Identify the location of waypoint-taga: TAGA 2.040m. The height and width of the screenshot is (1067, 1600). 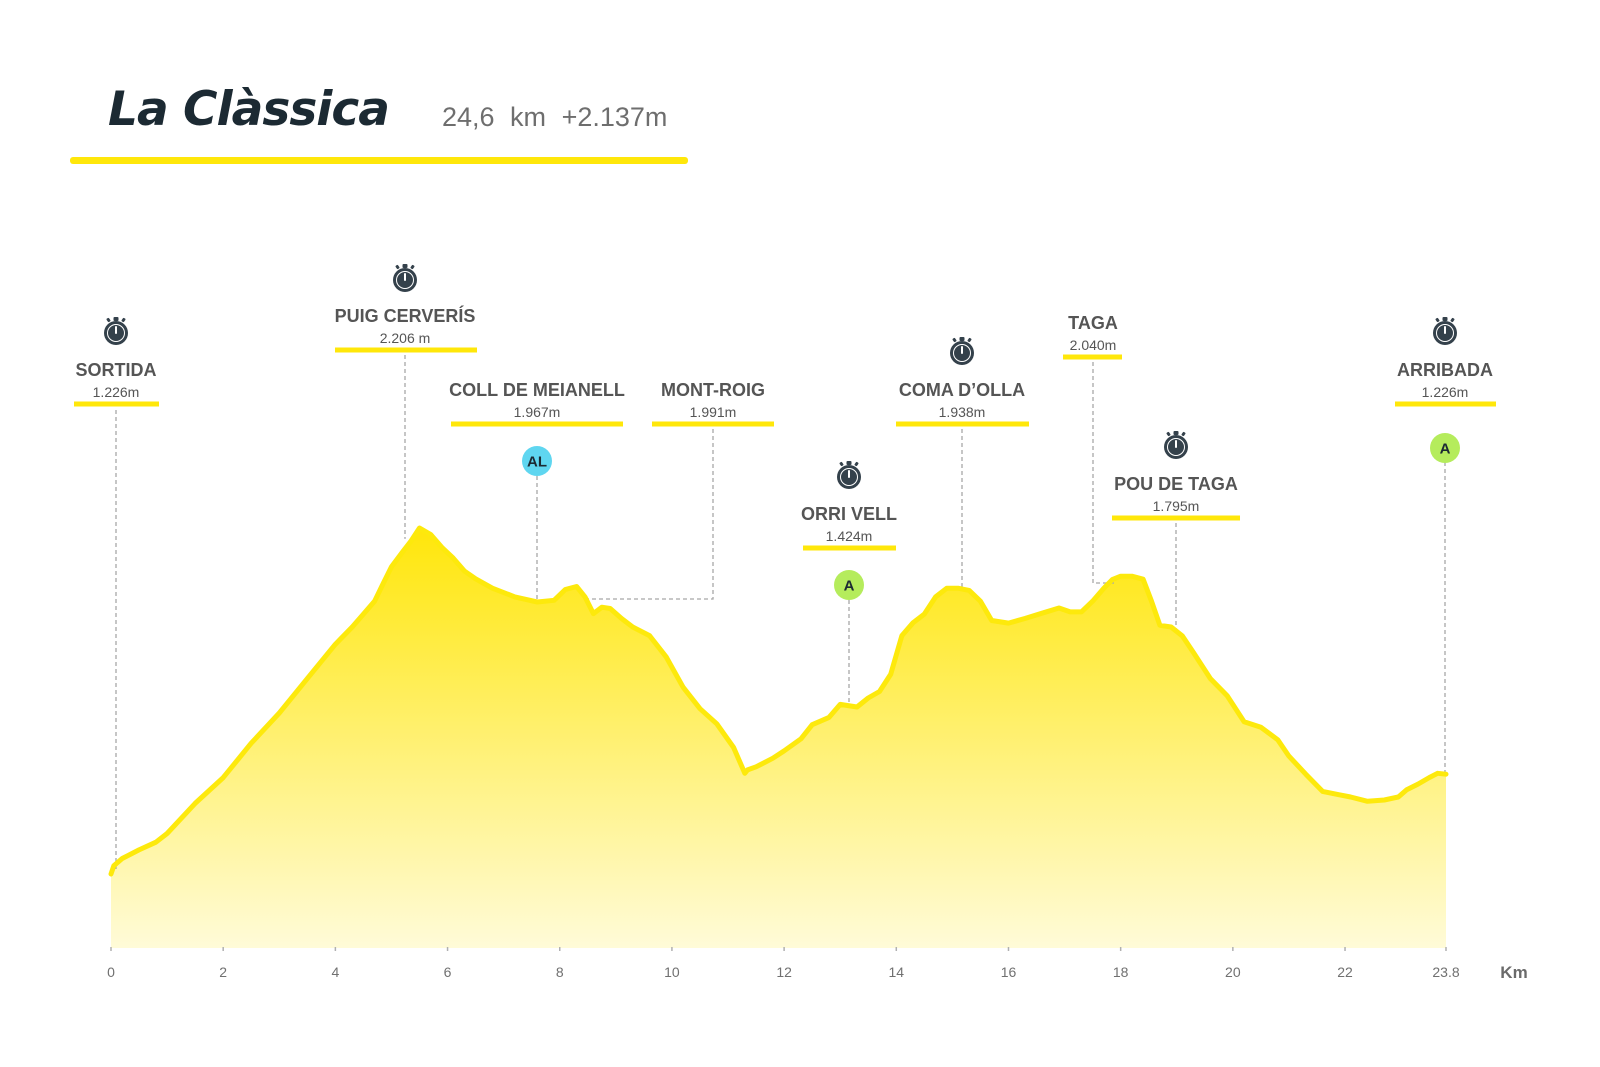
(1092, 336).